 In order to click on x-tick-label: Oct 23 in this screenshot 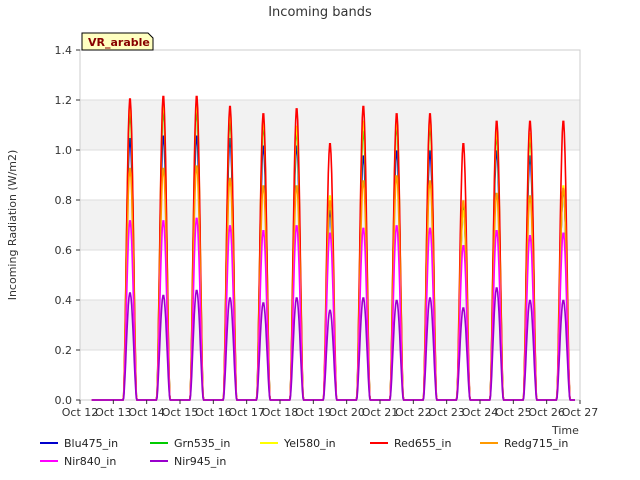, I will do `click(446, 412)`.